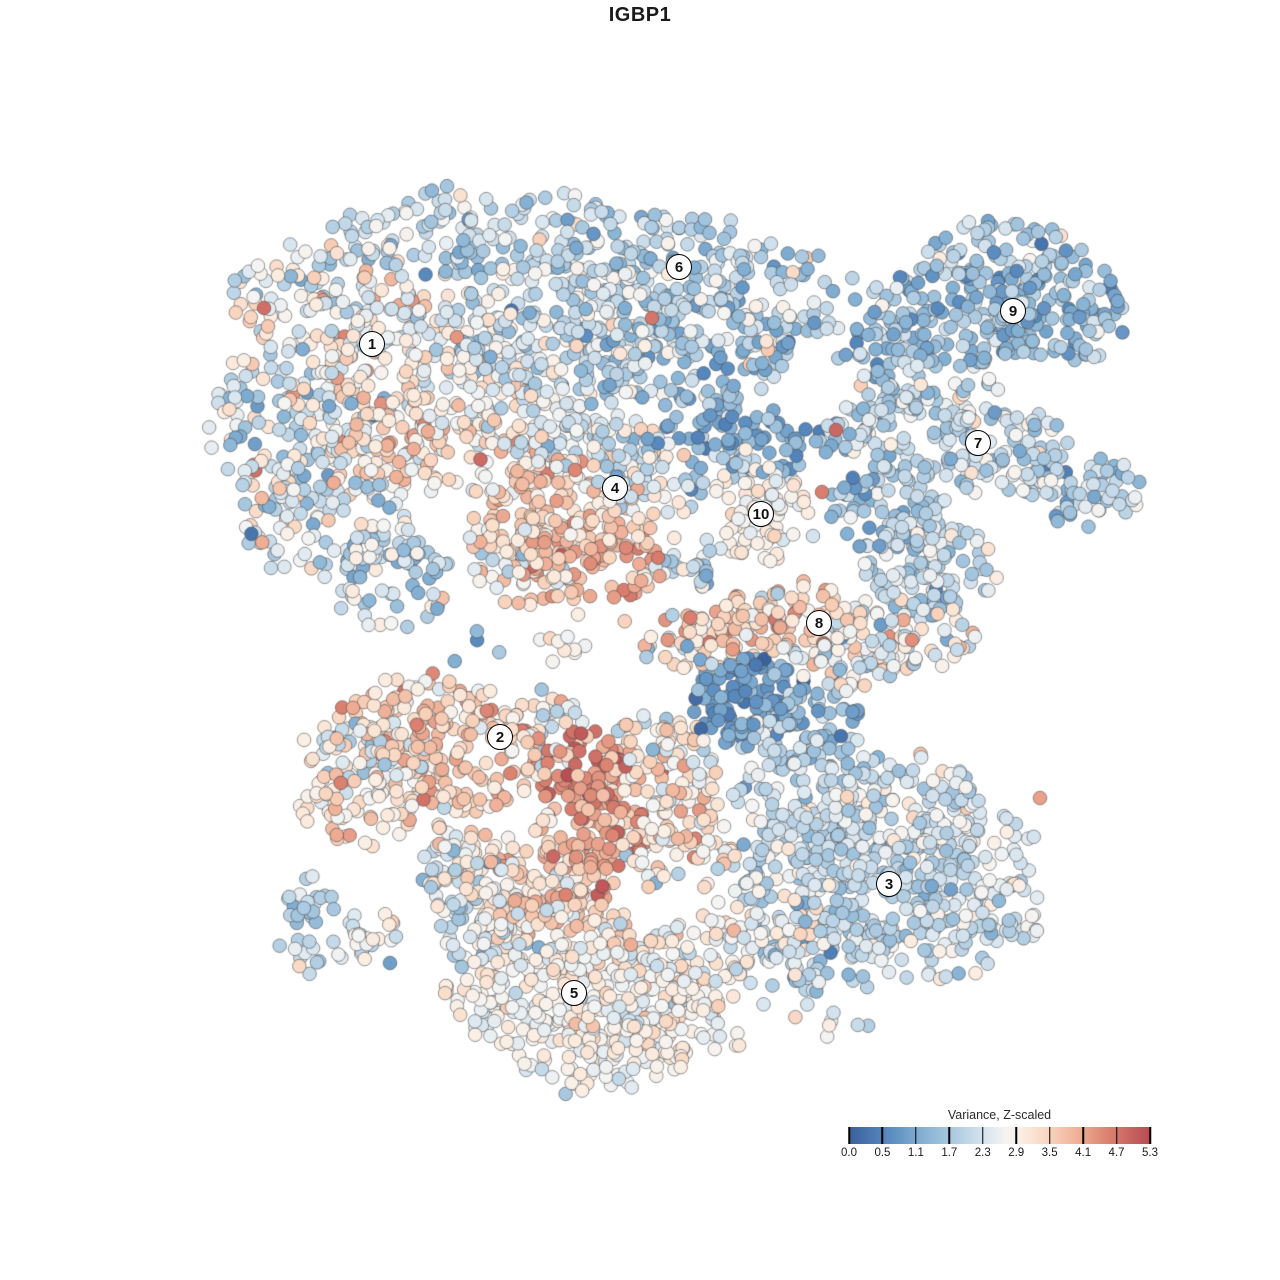 The image size is (1280, 1280). What do you see at coordinates (819, 623) in the screenshot?
I see `cluster-label-8: 8` at bounding box center [819, 623].